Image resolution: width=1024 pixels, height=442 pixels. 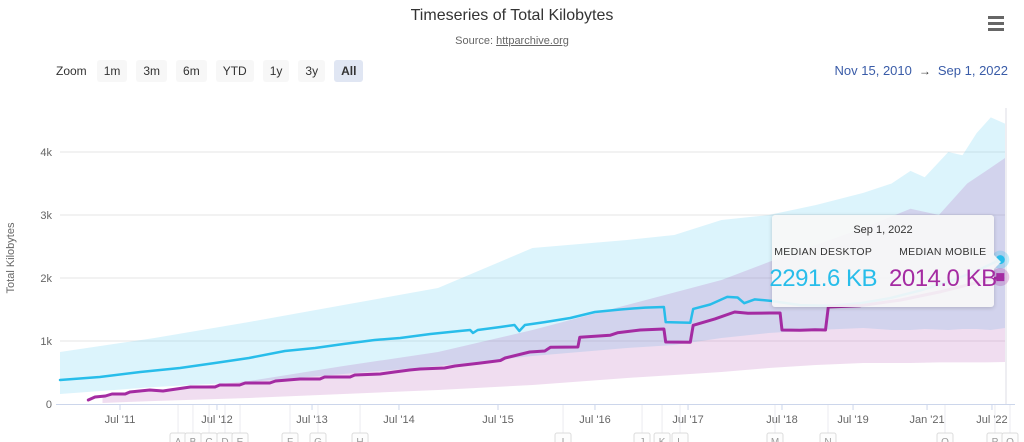 I want to click on flag-label: D, so click(x=224, y=439).